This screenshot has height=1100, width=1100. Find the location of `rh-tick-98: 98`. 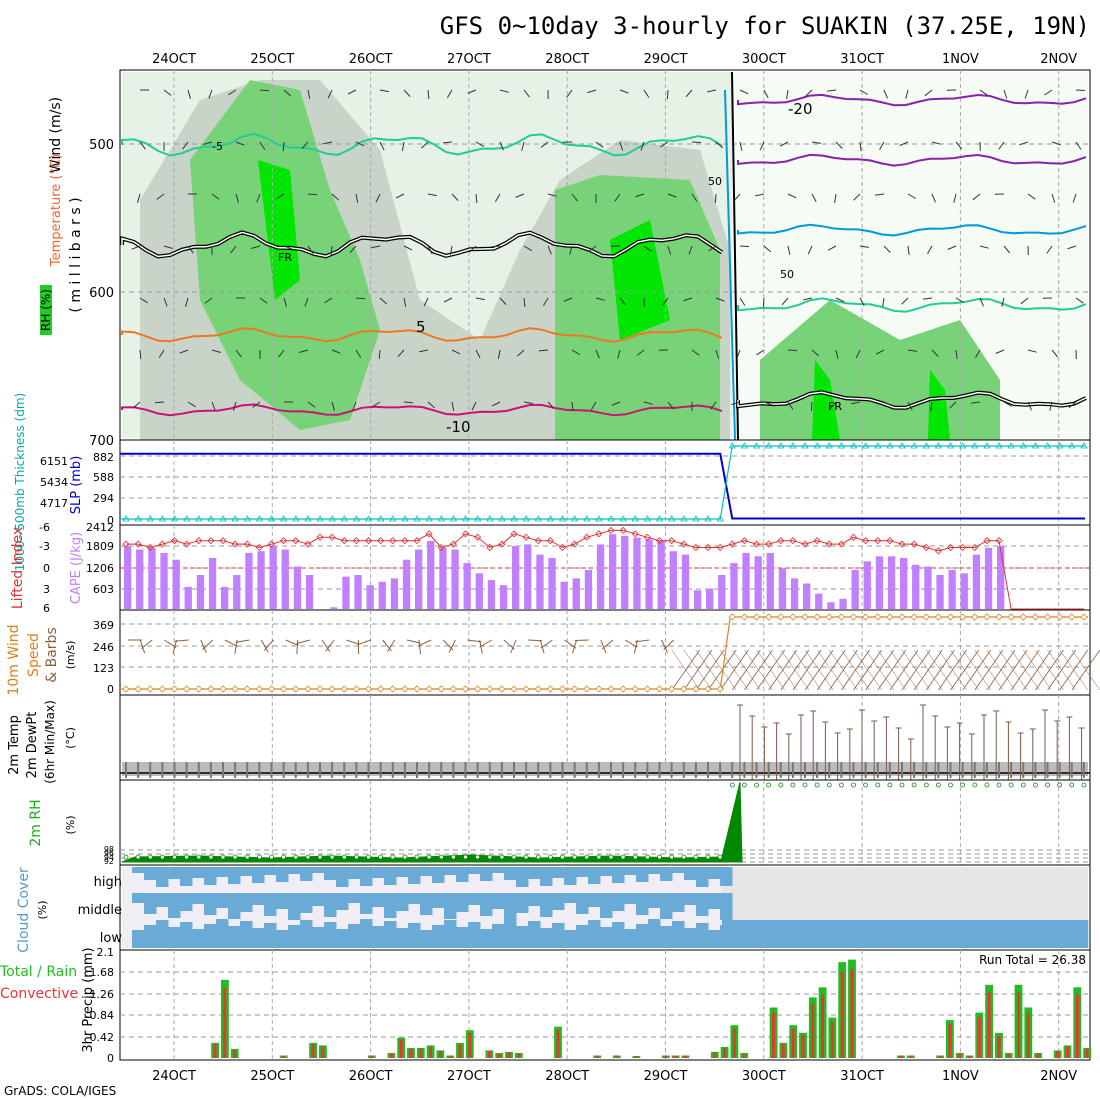

rh-tick-98: 98 is located at coordinates (109, 849).